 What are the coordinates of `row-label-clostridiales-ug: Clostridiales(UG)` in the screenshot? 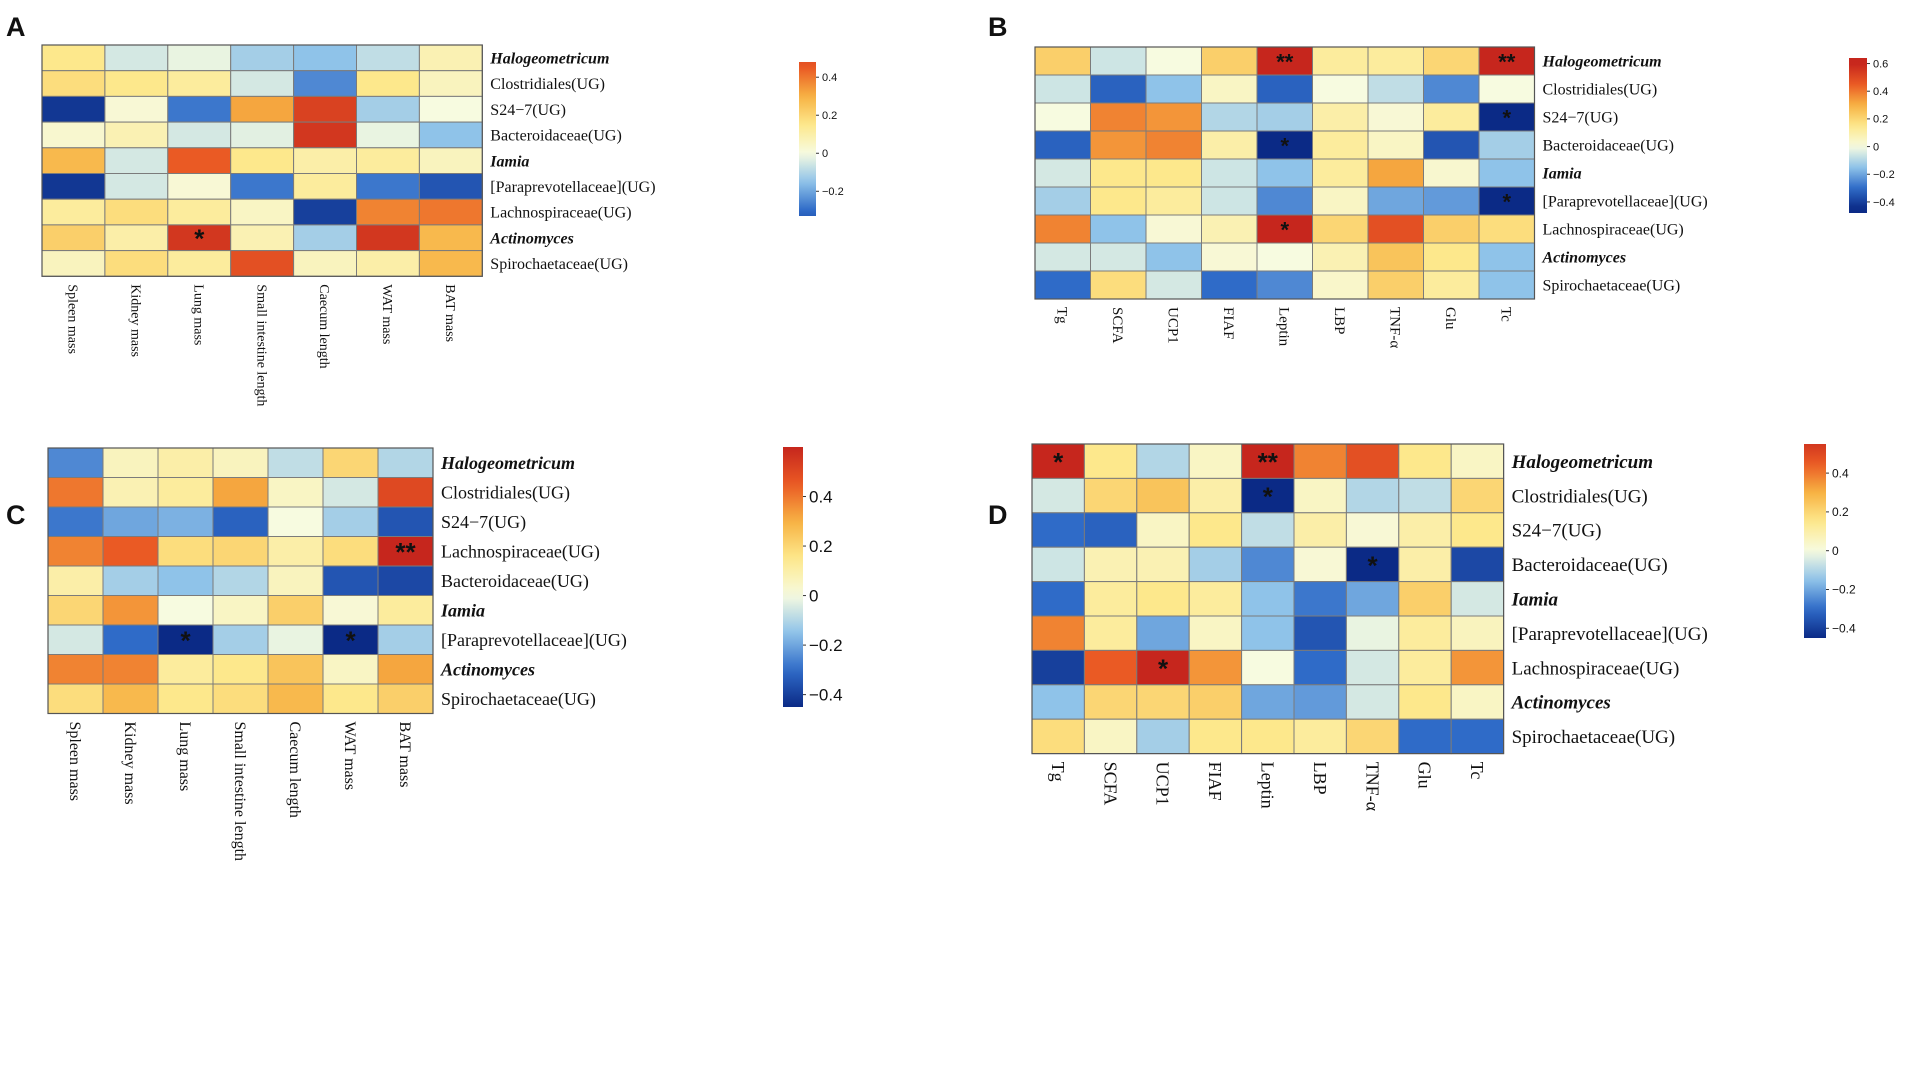 It's located at (505, 493).